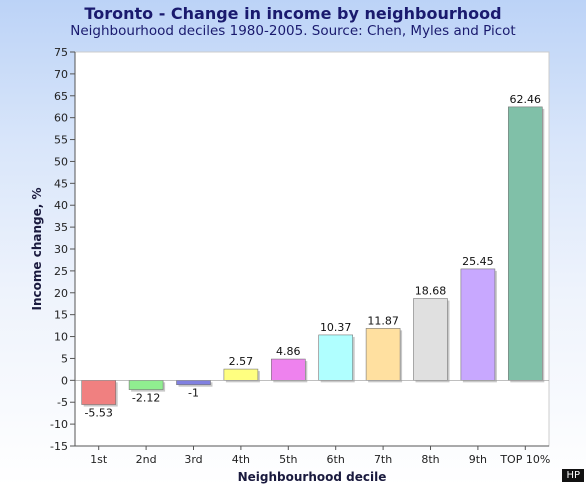 Image resolution: width=586 pixels, height=486 pixels. Describe the element at coordinates (61, 118) in the screenshot. I see `y-tick-label: 60` at that location.